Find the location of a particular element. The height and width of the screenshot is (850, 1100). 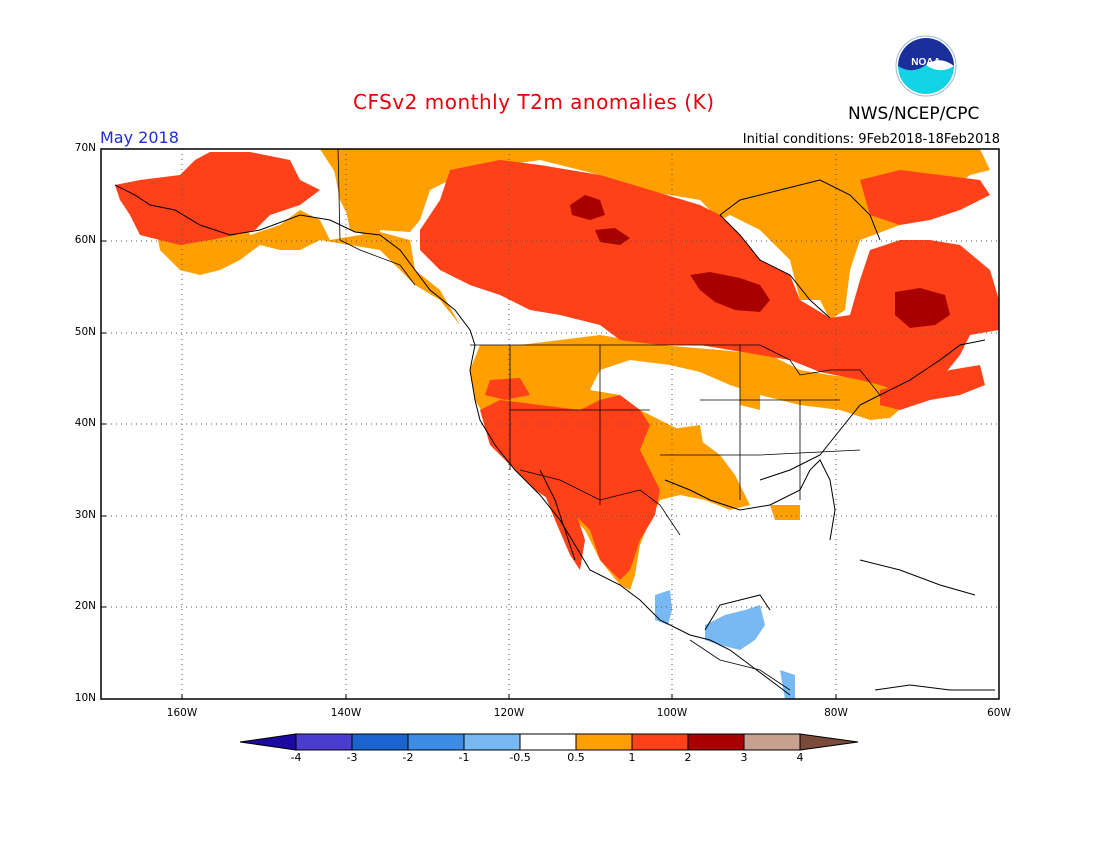

initial-conditions: Initial conditions: 9Feb2018-18Feb2018 is located at coordinates (871, 139).